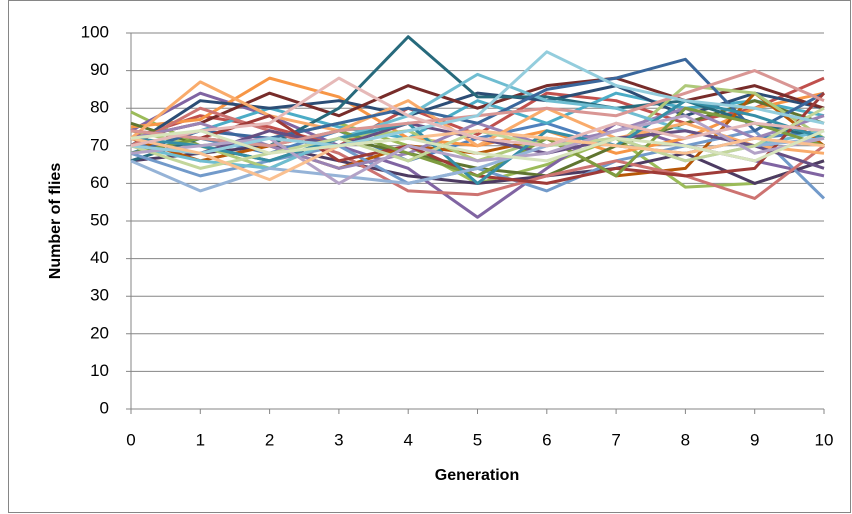 This screenshot has height=514, width=852. Describe the element at coordinates (55, 221) in the screenshot. I see `y-axis-title: Number of flies` at that location.